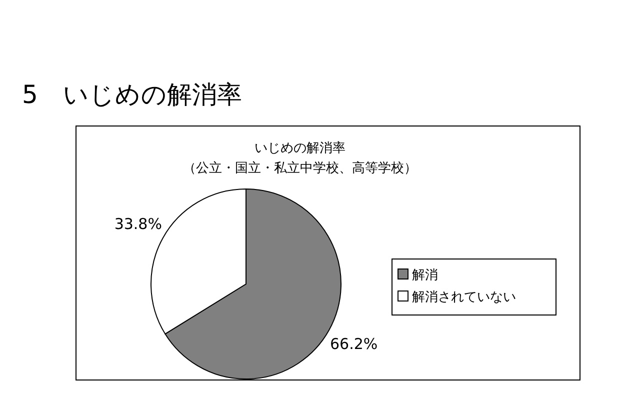 This screenshot has height=410, width=640. I want to click on data-label: 66.2%, so click(354, 344).